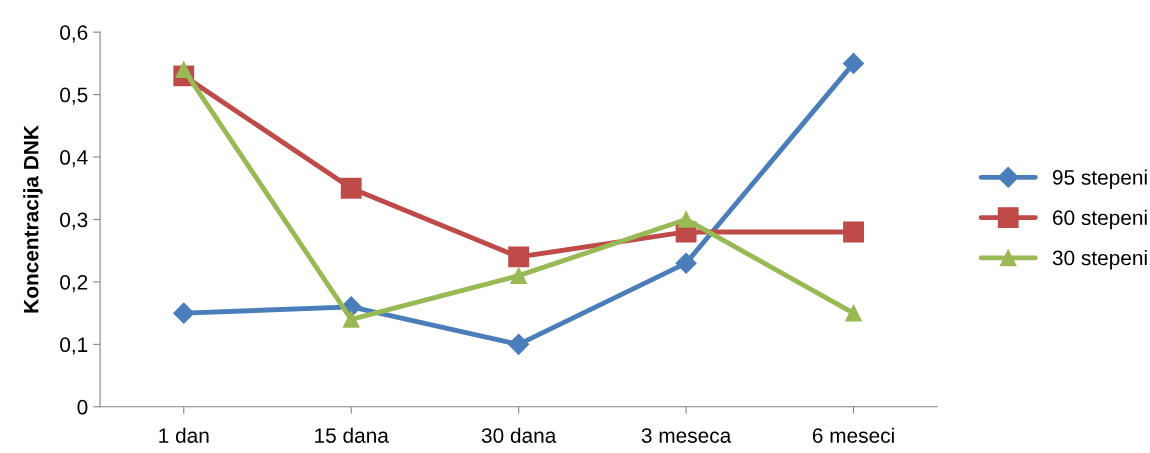 The width and height of the screenshot is (1150, 453). What do you see at coordinates (74, 34) in the screenshot?
I see `y-tick-label: 0,6` at bounding box center [74, 34].